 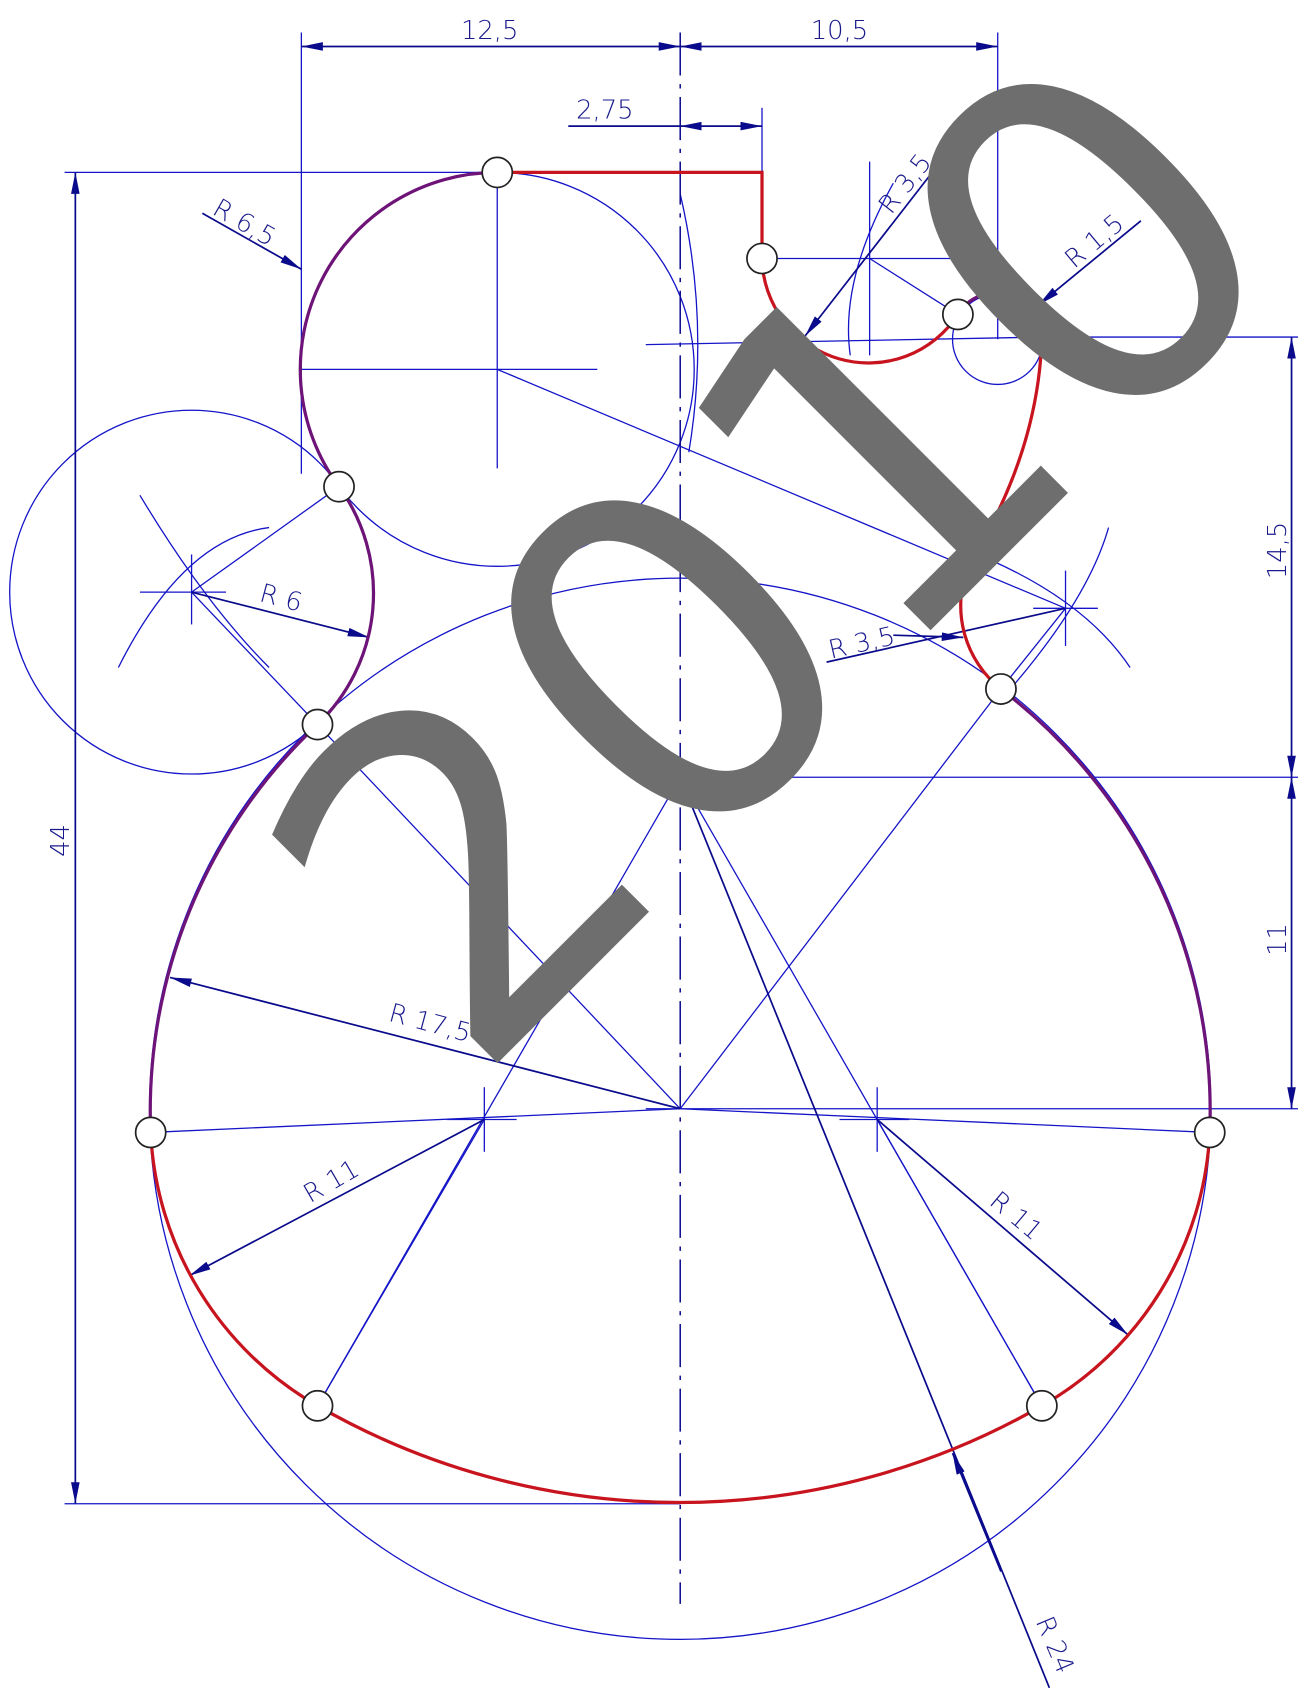 I want to click on dim-label: R 6,5, so click(x=243, y=223).